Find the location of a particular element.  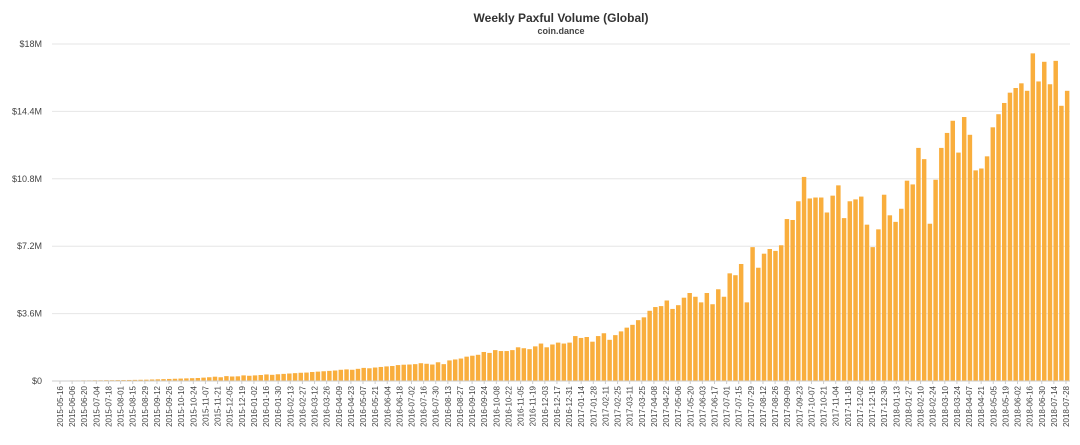

x-tick-label: 2018-07-28 is located at coordinates (1066, 405).